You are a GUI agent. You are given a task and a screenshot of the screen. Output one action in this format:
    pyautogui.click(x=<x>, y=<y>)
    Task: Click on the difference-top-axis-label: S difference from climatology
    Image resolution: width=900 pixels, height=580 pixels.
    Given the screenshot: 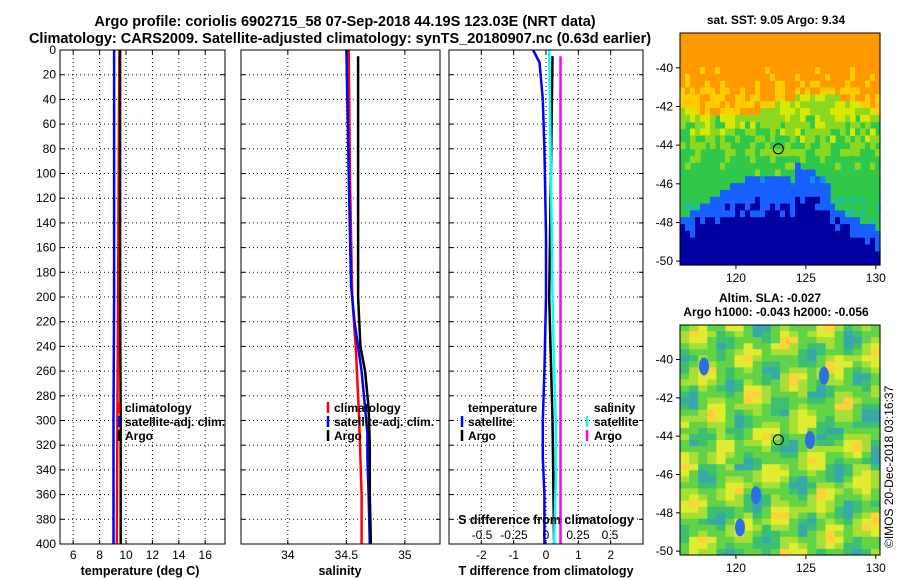 What is the action you would take?
    pyautogui.click(x=546, y=520)
    